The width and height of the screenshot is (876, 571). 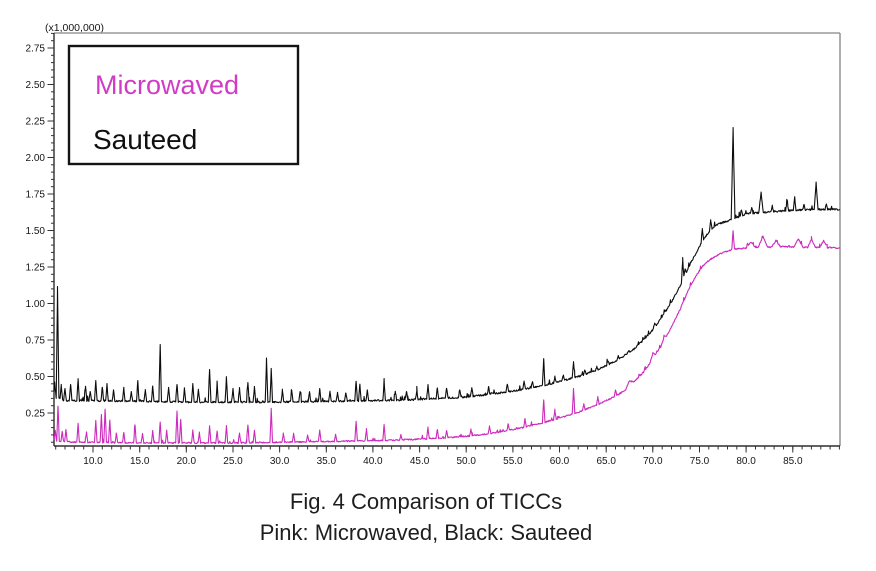 I want to click on y-tick-label: 1.25, so click(x=36, y=268).